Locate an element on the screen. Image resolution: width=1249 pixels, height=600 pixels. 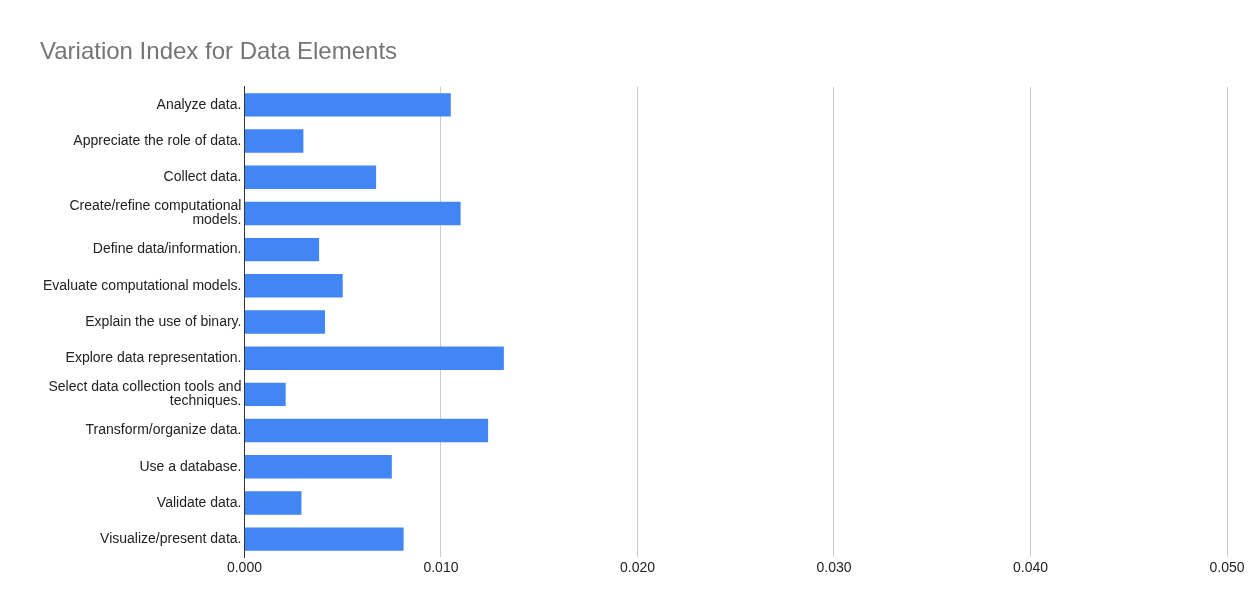
x-tick-label: 0.040 is located at coordinates (1030, 567).